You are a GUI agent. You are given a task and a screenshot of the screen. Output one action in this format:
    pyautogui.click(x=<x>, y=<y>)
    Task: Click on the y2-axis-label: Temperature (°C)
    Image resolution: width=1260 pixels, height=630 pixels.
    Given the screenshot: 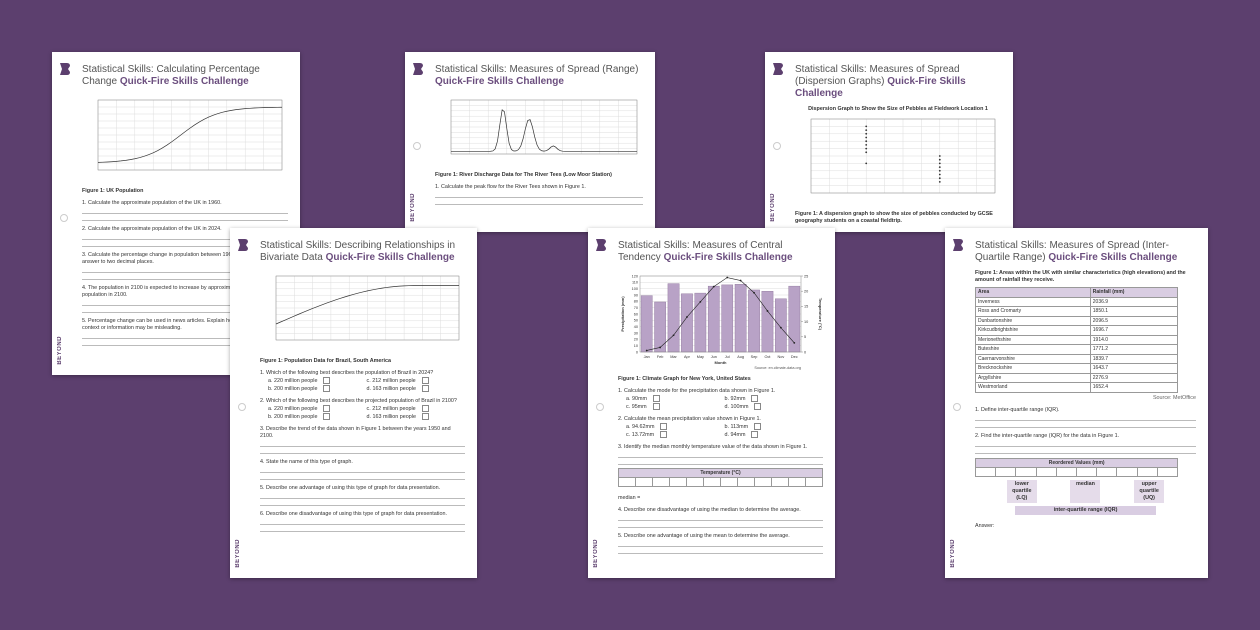 What is the action you would take?
    pyautogui.click(x=820, y=314)
    